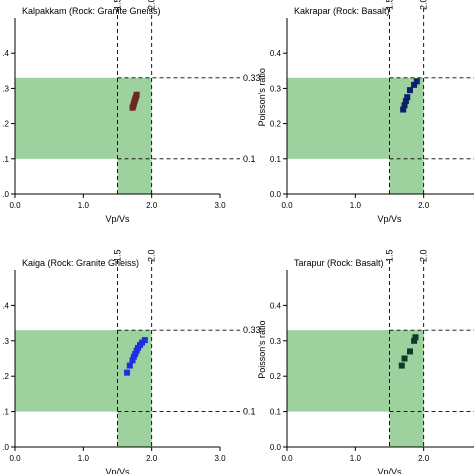  Describe the element at coordinates (339, 263) in the screenshot. I see `chart-title: Tarapur (Rock: Basalt)` at that location.